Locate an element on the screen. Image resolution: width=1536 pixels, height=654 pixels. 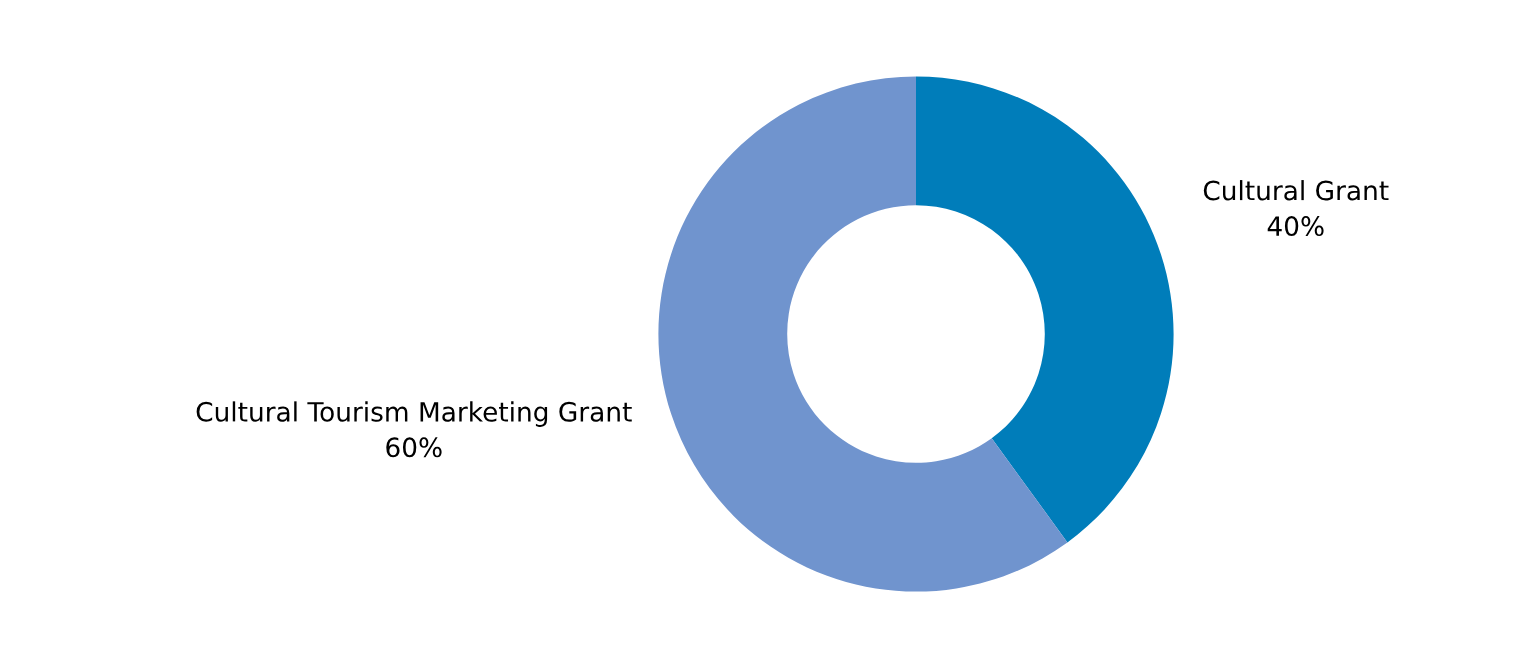
data-label: 60% is located at coordinates (414, 447).